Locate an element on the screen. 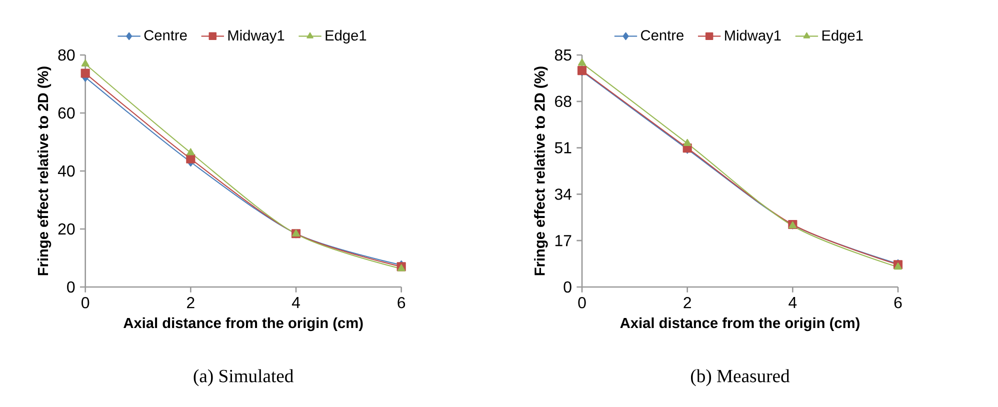 The image size is (998, 407). y-tick-label: 85 is located at coordinates (563, 55).